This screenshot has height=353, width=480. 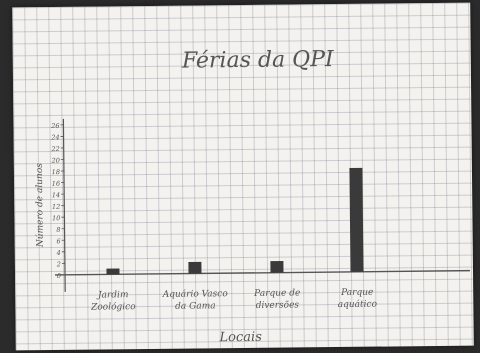 I want to click on y-axis-label: Número de alunos, so click(x=40, y=205).